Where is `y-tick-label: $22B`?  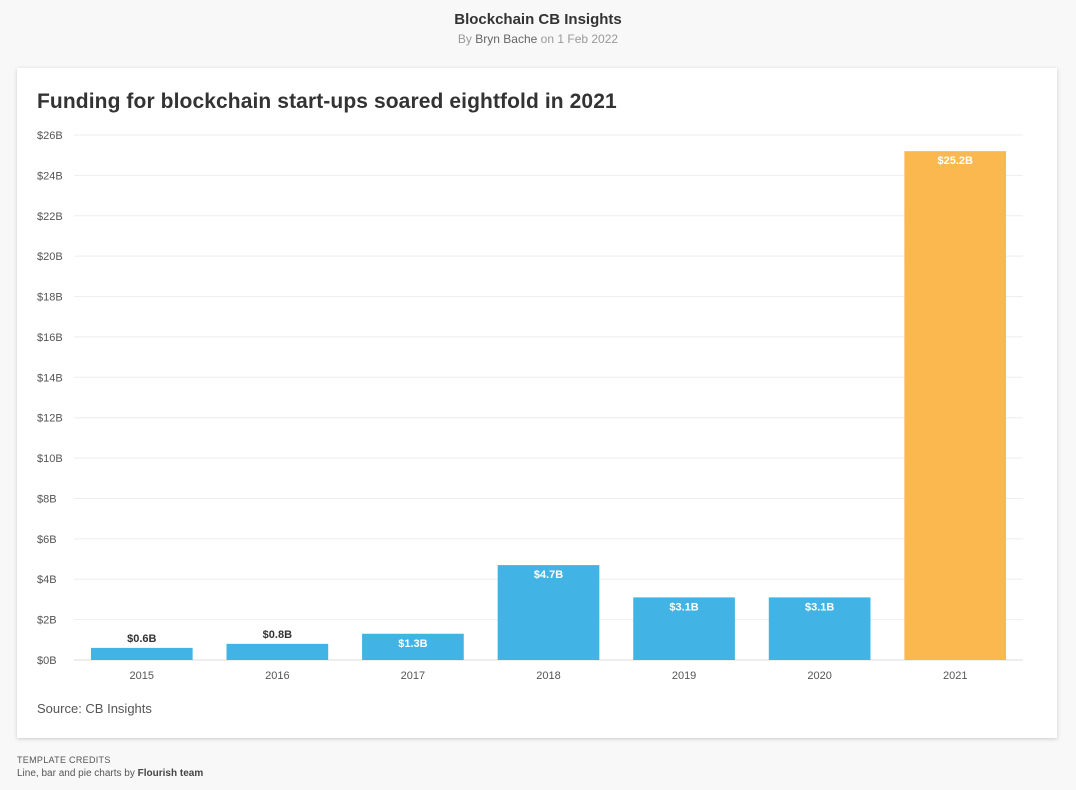
y-tick-label: $22B is located at coordinates (50, 217).